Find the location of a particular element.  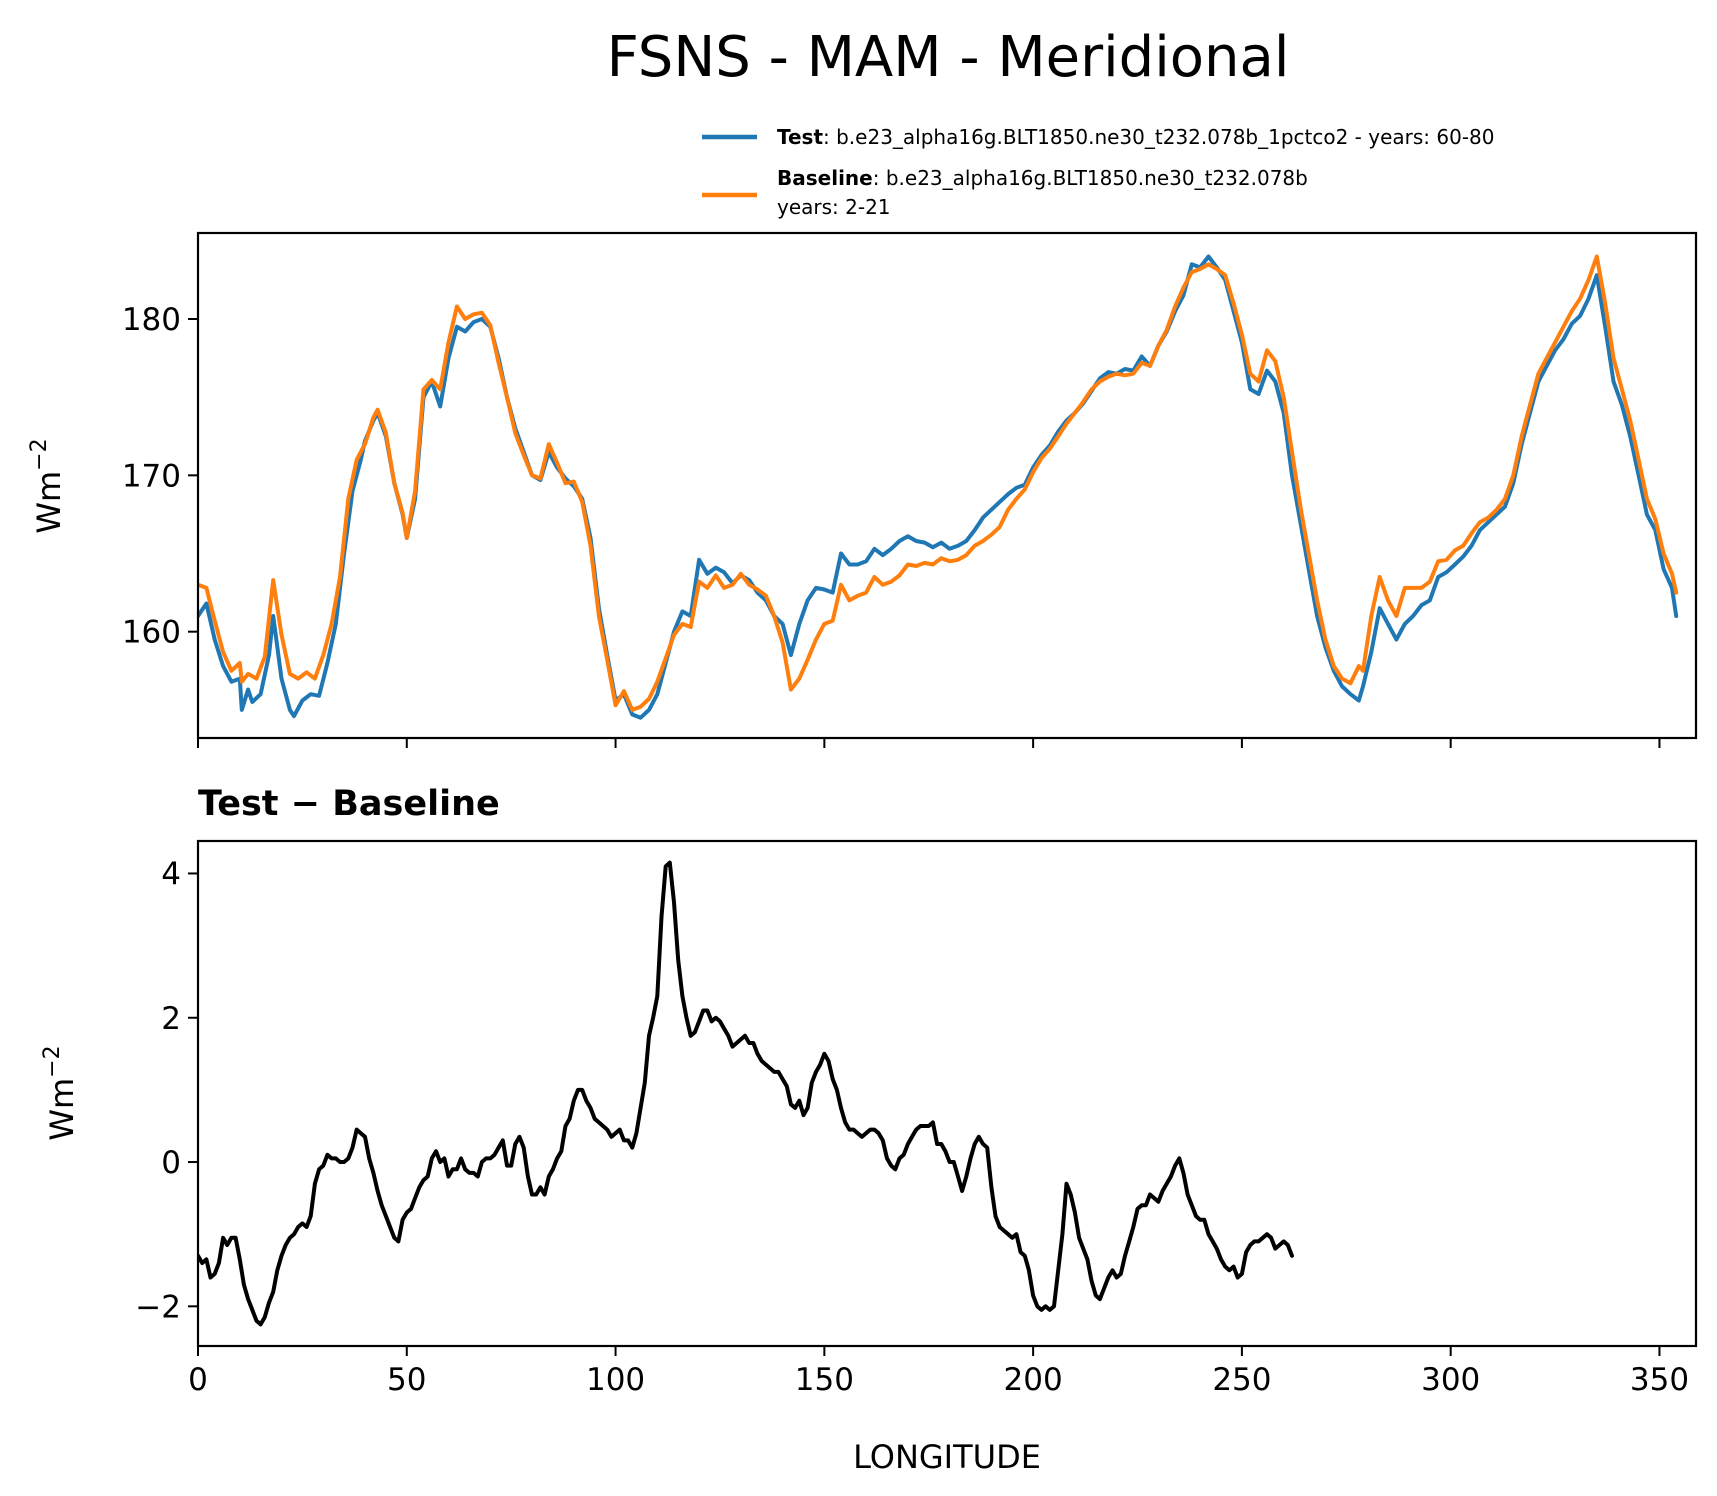

top-ylabel-exponent: −2 is located at coordinates (39, 454).